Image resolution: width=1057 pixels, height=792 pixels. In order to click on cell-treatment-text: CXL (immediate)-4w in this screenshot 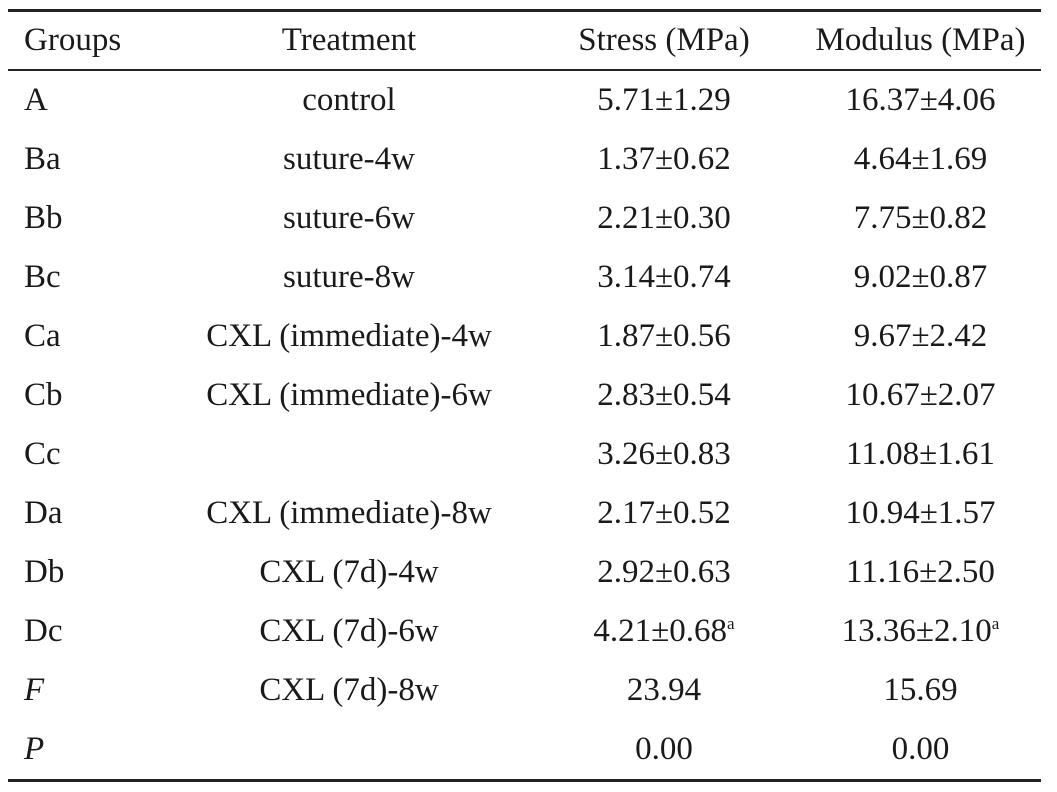, I will do `click(349, 336)`.